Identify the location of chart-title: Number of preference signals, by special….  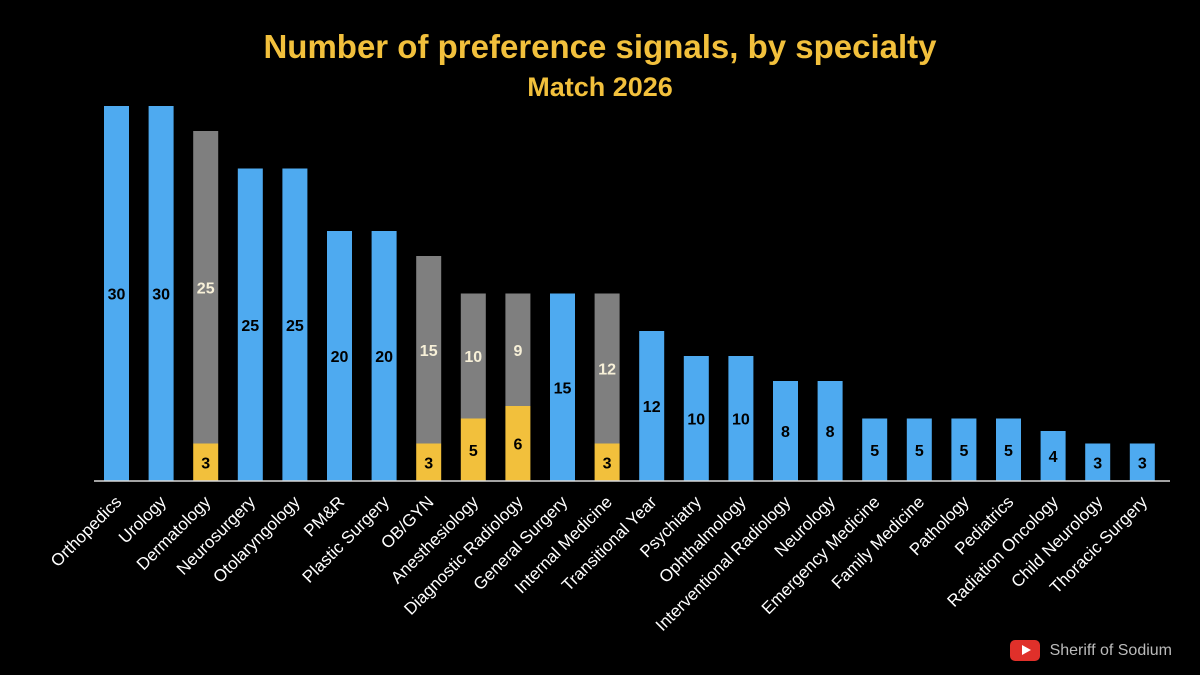
(600, 46).